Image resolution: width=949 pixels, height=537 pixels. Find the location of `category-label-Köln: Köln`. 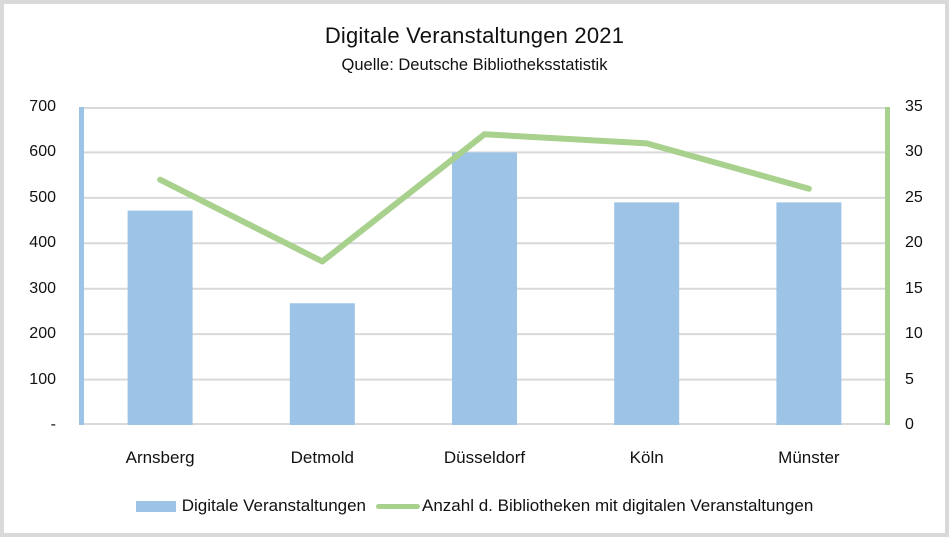

category-label-Köln: Köln is located at coordinates (646, 457).